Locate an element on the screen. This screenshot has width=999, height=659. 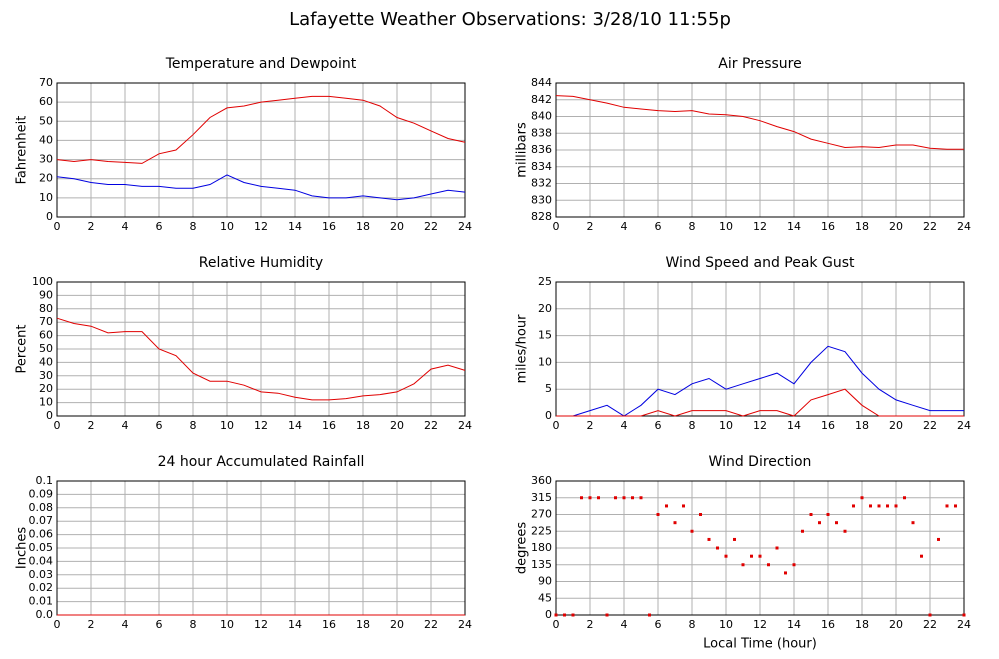
y-tick-label: 270 is located at coordinates (541, 514).